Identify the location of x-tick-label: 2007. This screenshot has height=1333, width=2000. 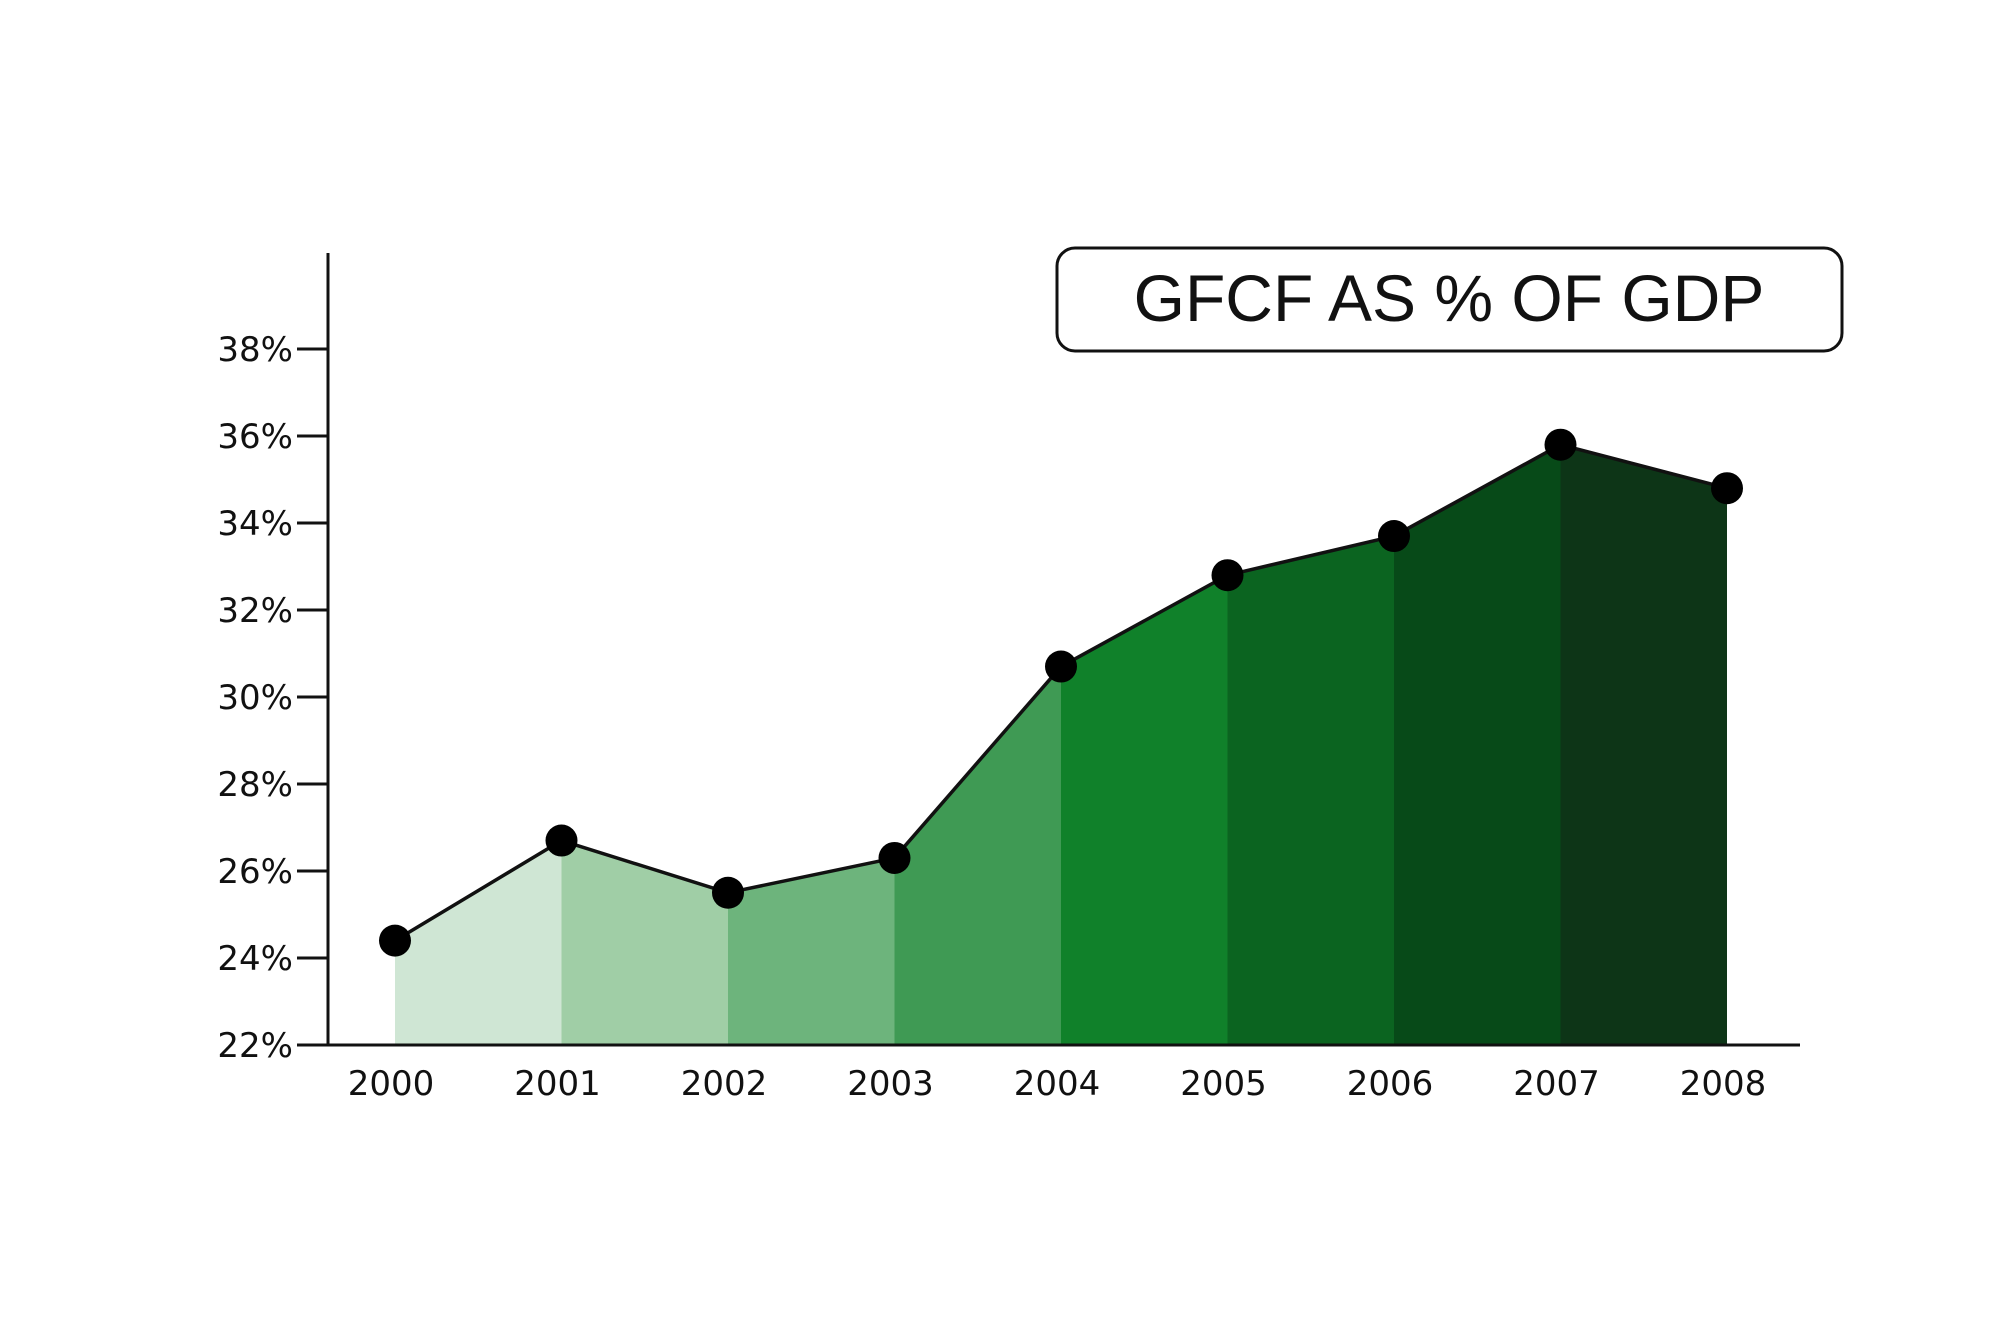
(1556, 1084).